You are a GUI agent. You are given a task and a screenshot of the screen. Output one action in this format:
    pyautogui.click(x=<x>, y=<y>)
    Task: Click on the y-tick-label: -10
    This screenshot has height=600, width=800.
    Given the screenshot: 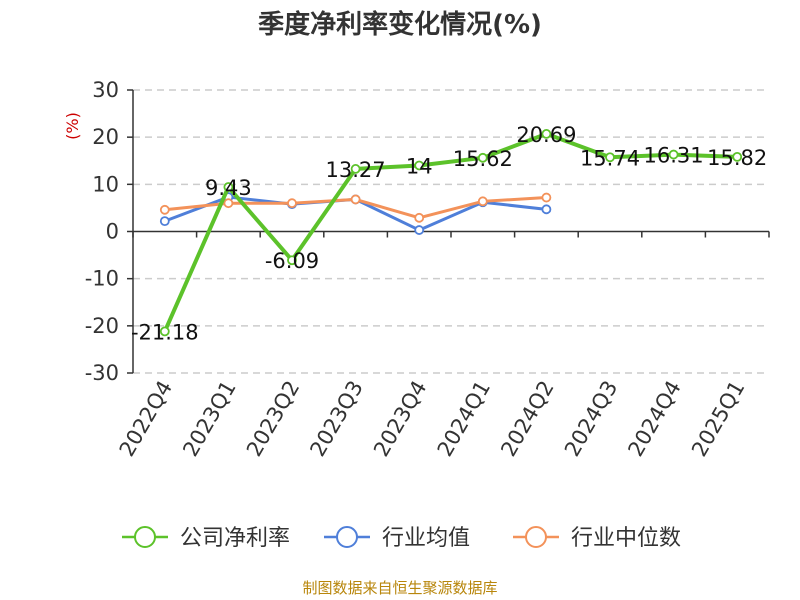 What is the action you would take?
    pyautogui.click(x=102, y=279)
    